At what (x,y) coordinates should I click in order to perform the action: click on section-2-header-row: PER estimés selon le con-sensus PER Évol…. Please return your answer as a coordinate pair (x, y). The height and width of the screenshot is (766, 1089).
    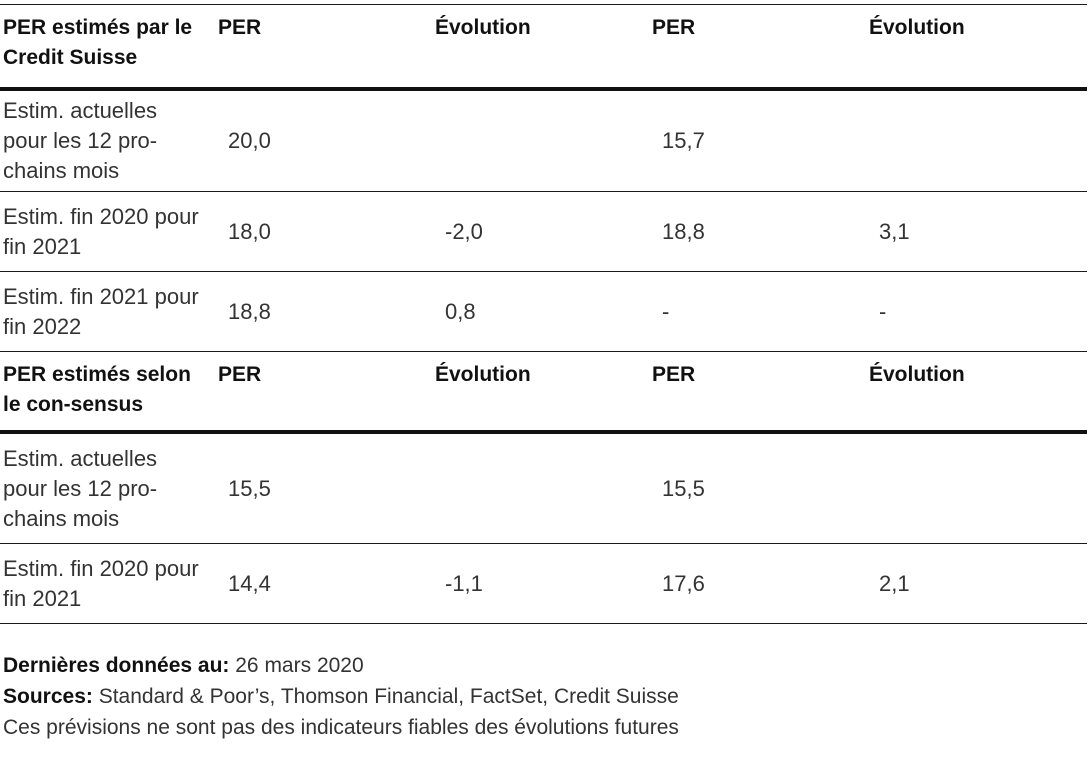
    Looking at the image, I should click on (543, 393).